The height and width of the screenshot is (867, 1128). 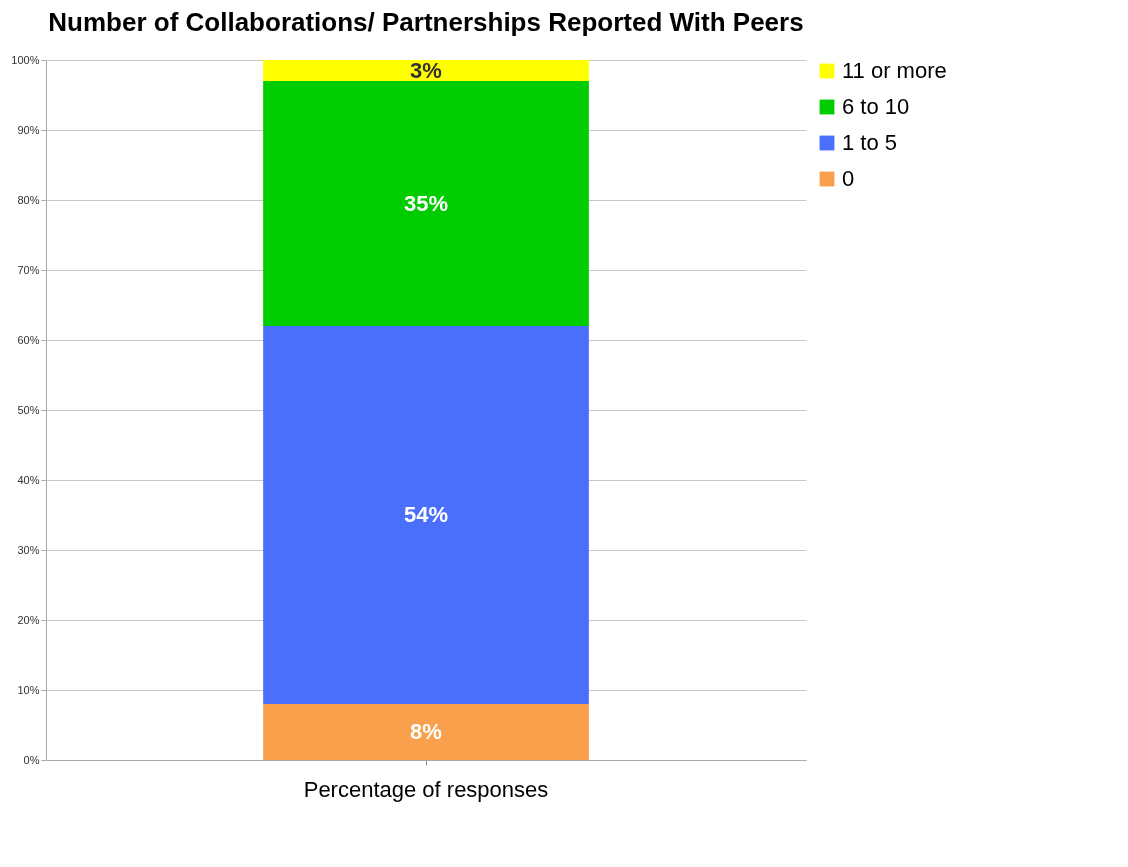 What do you see at coordinates (426, 22) in the screenshot?
I see `chart-title: Number of Collaborations/ Partnerships Reported With Peers` at bounding box center [426, 22].